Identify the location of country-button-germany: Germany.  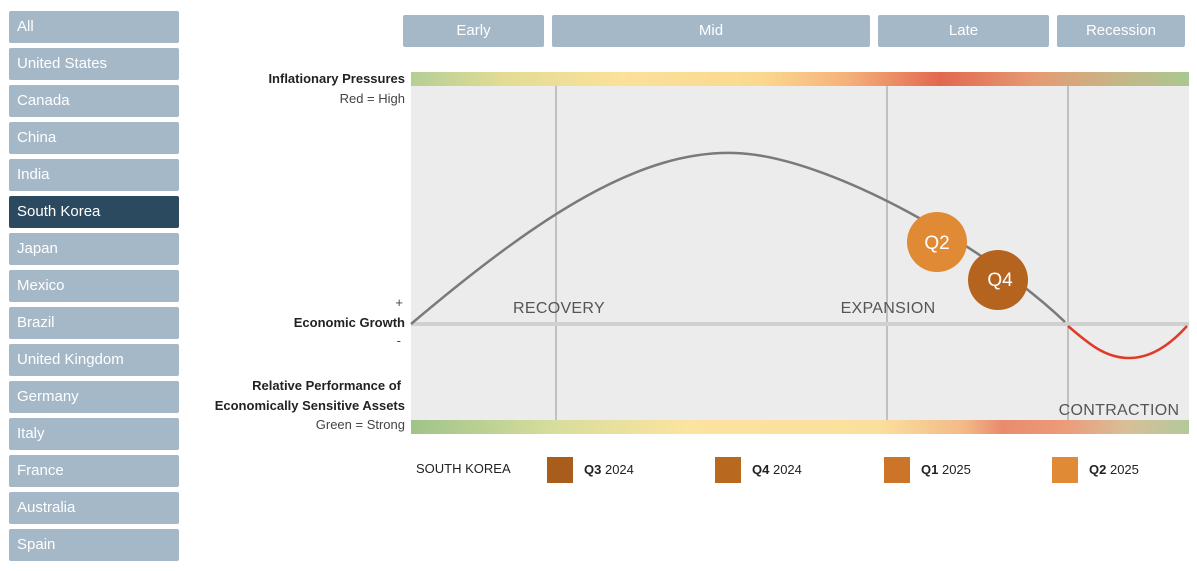
(94, 397).